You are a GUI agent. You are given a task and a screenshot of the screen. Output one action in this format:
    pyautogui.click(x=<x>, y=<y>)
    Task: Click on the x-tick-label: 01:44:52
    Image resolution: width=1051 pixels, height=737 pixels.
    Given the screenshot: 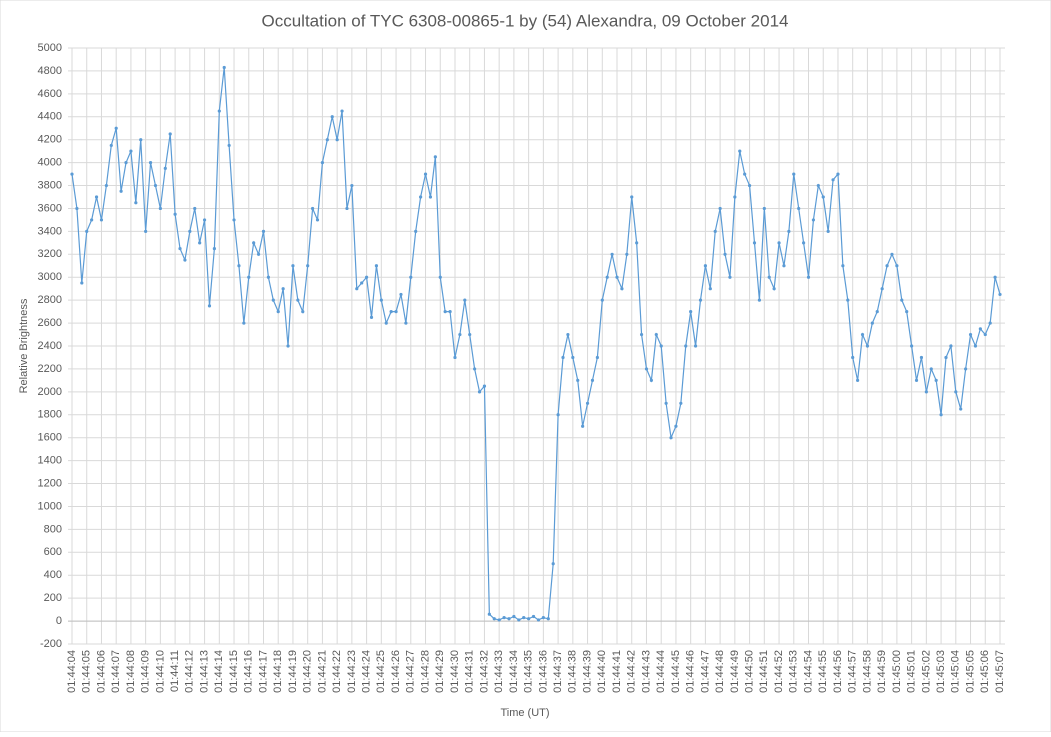 What is the action you would take?
    pyautogui.click(x=779, y=671)
    